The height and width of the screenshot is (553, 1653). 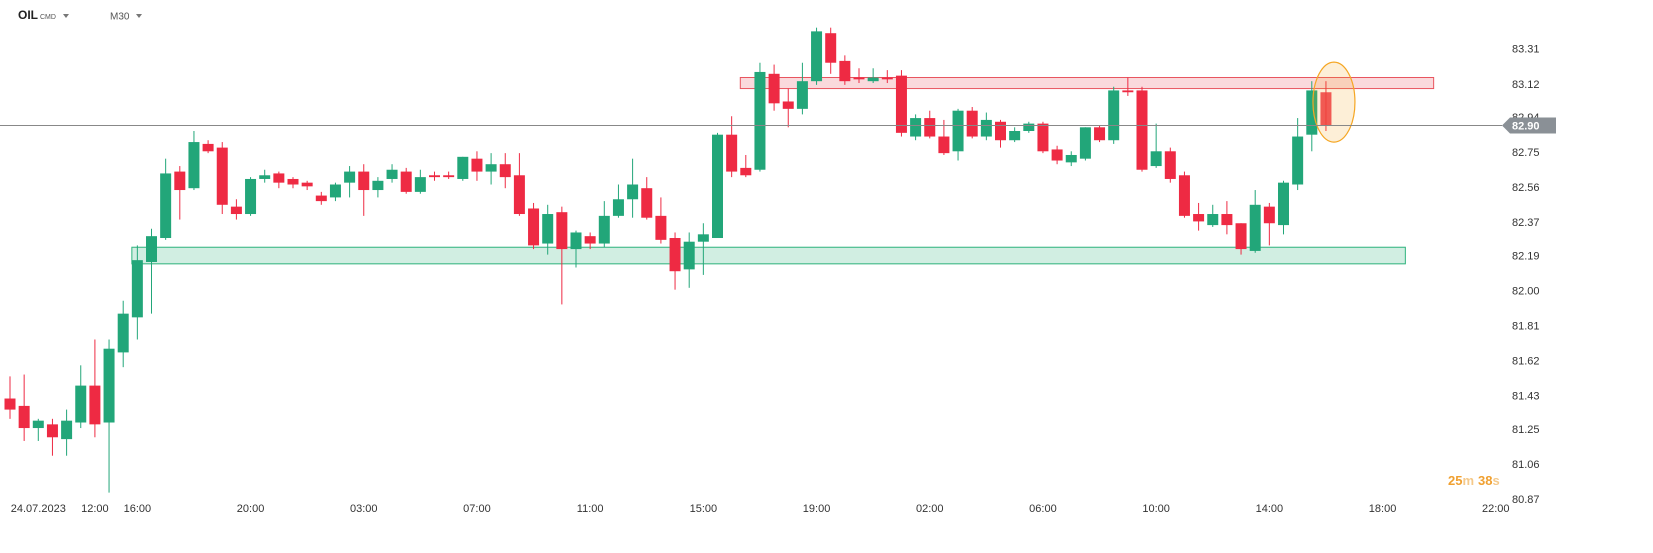 What do you see at coordinates (1526, 188) in the screenshot?
I see `y-tick-label: 82.56` at bounding box center [1526, 188].